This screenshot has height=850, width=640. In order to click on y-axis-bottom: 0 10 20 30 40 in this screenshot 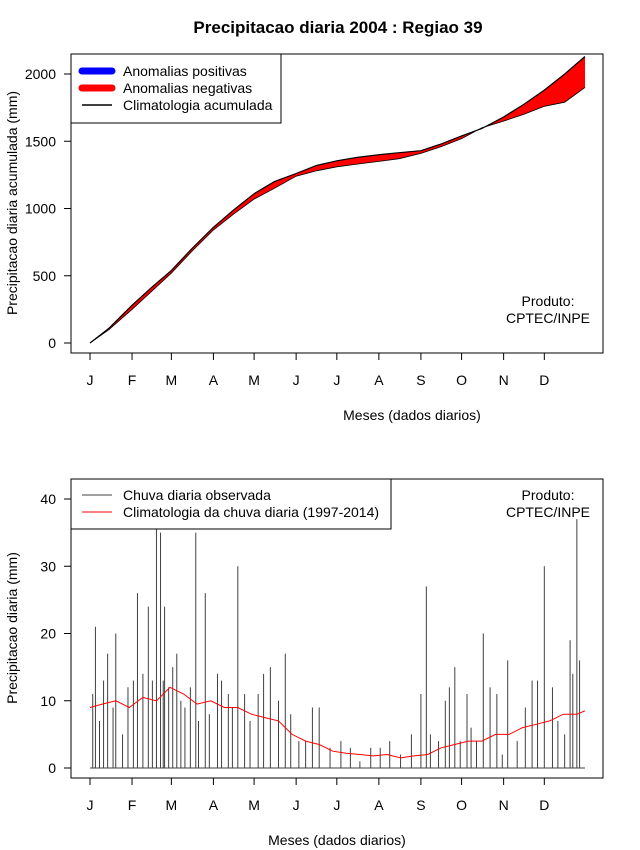, I will do `click(56, 633)`.